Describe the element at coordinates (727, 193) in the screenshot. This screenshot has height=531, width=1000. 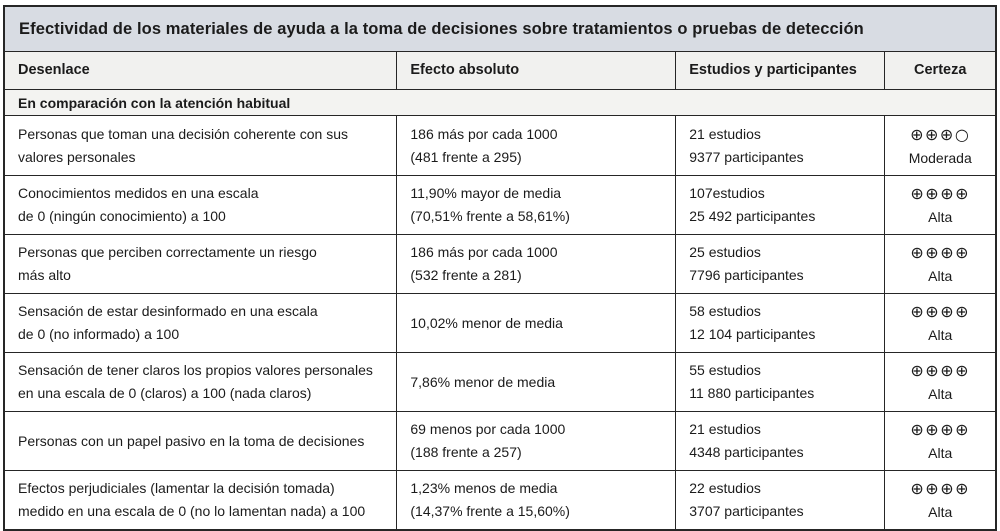
I see `studies-line: 107estudios` at that location.